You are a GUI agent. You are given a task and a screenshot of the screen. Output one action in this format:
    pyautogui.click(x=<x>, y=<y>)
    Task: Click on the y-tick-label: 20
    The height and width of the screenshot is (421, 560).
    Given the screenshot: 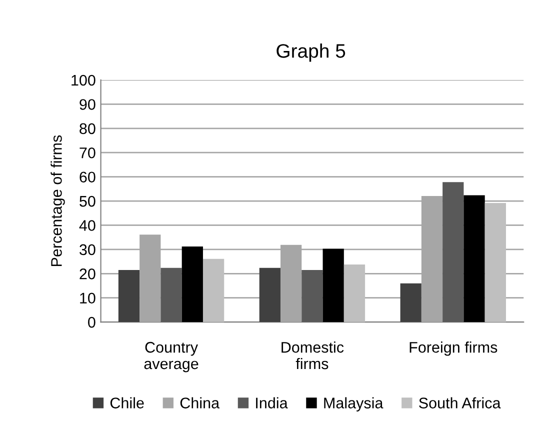 What is the action you would take?
    pyautogui.click(x=88, y=274)
    